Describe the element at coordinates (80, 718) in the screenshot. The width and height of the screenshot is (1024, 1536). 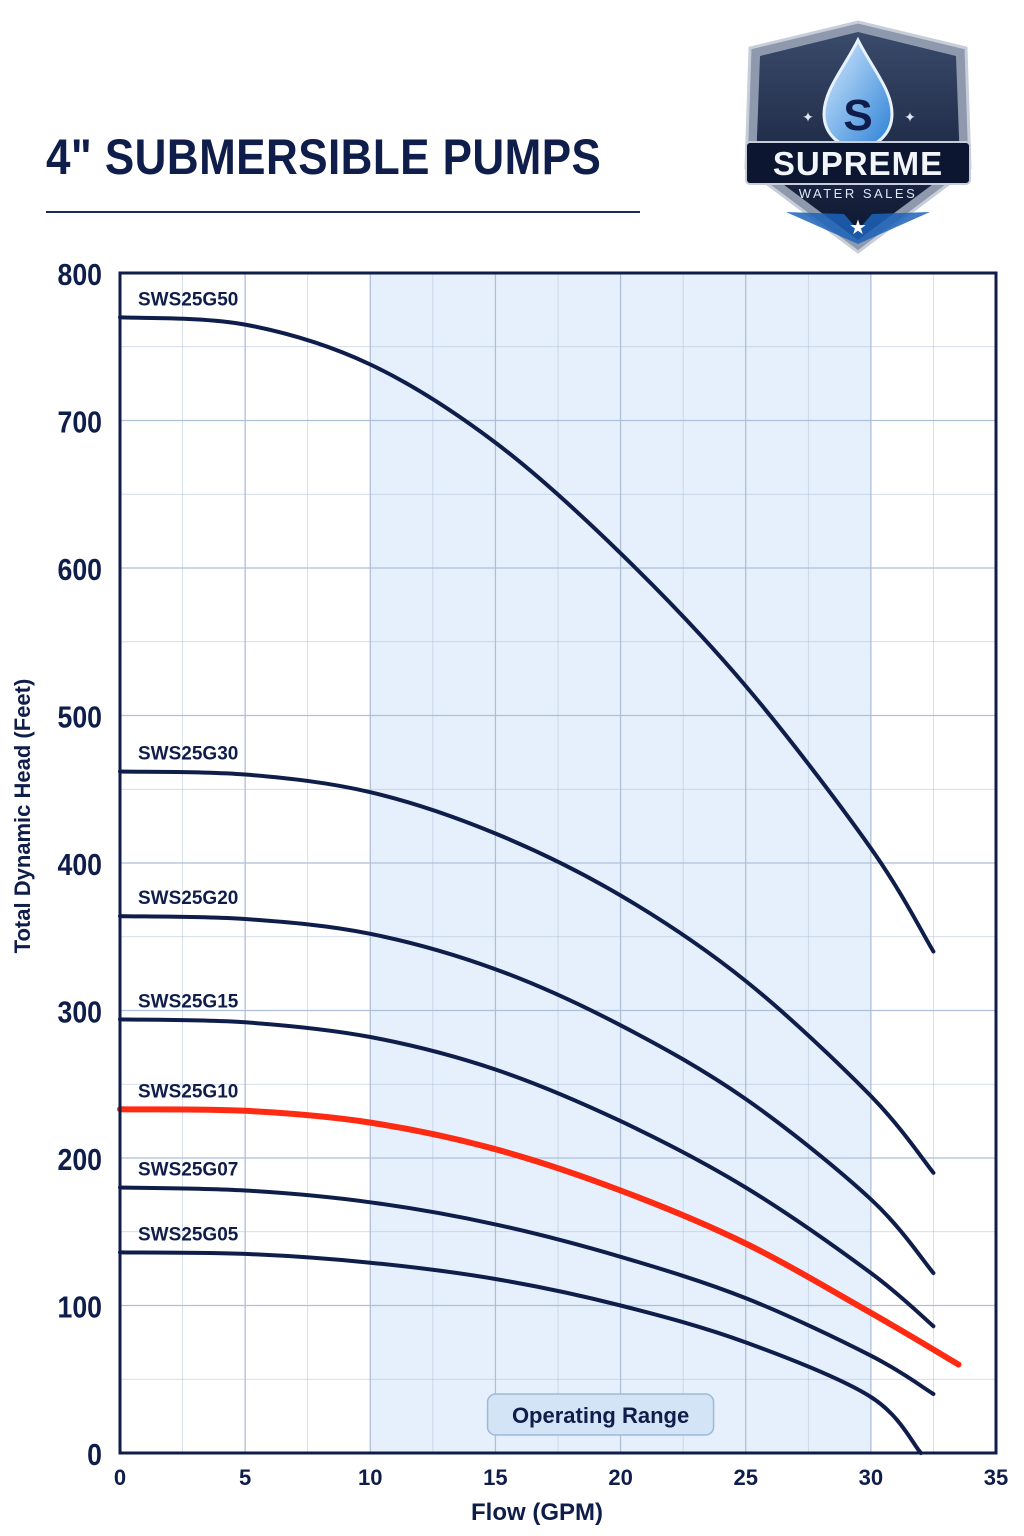
I see `y-tick-label: 500` at that location.